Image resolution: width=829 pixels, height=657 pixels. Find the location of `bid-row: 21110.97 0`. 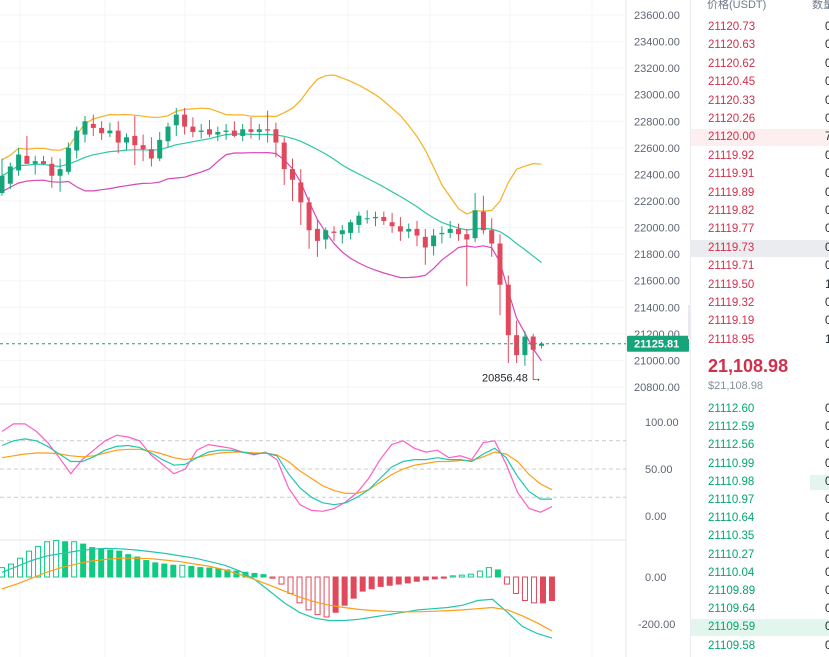

bid-row: 21110.97 0 is located at coordinates (760, 500).